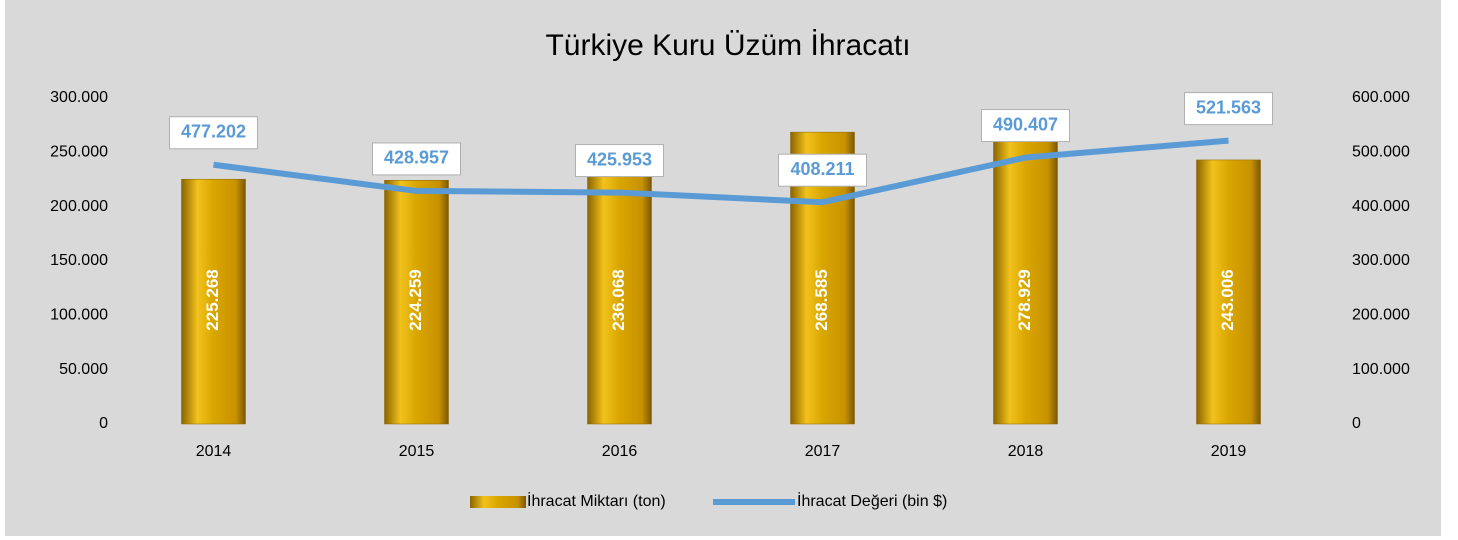 This screenshot has width=1458, height=540. I want to click on line-value-label: 425.953, so click(619, 159).